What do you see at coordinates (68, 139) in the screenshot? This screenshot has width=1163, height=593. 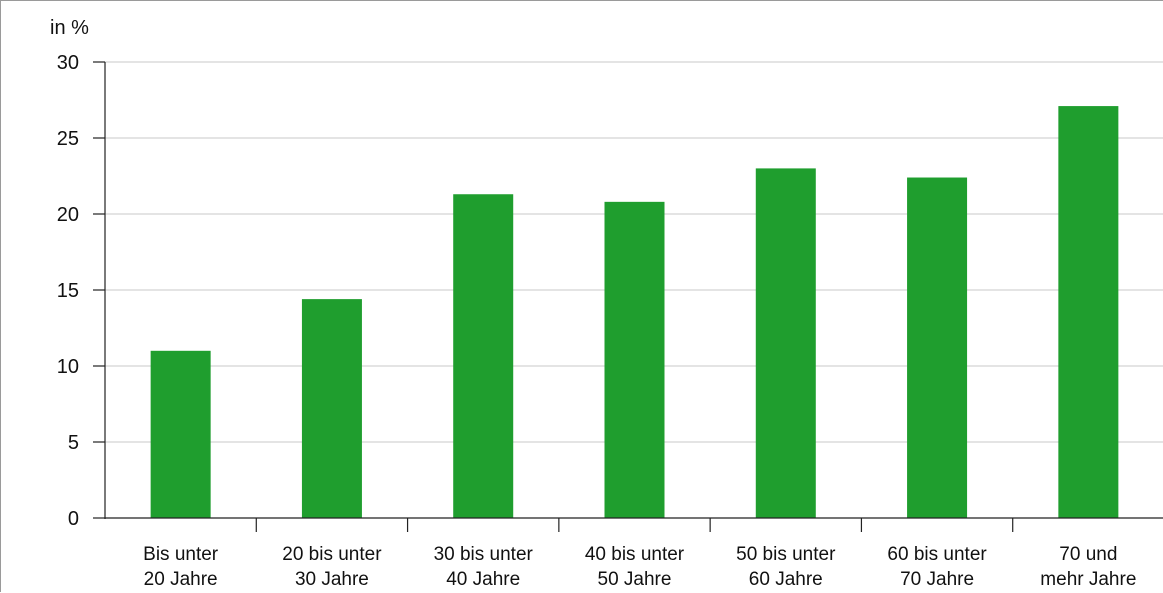 I see `y-tick-label-25: 25` at bounding box center [68, 139].